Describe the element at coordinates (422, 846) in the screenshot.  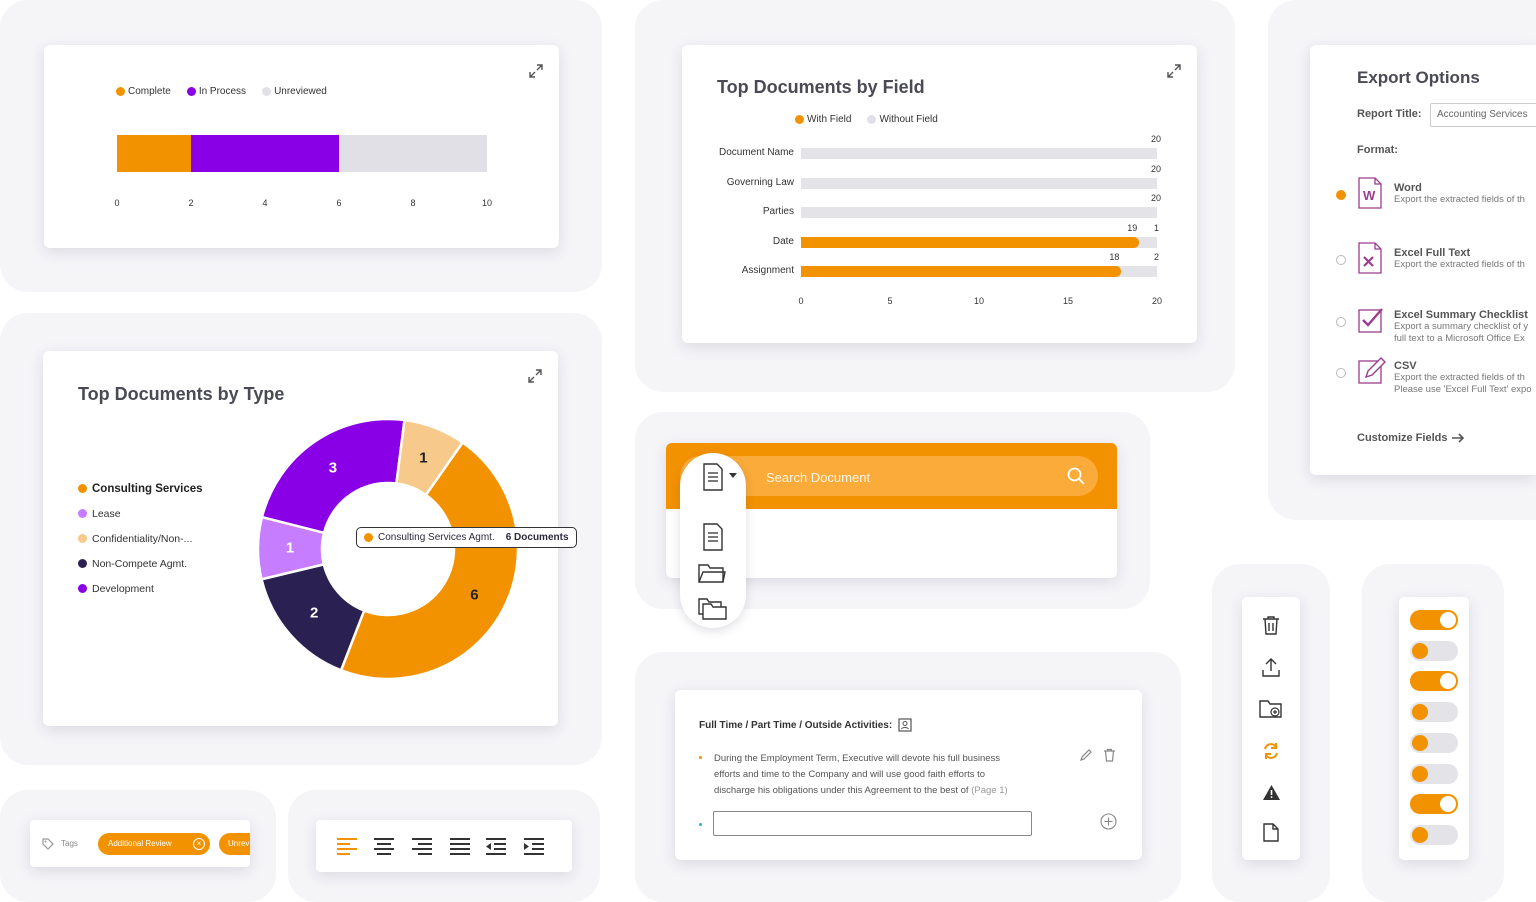
I see `align-right-icon` at that location.